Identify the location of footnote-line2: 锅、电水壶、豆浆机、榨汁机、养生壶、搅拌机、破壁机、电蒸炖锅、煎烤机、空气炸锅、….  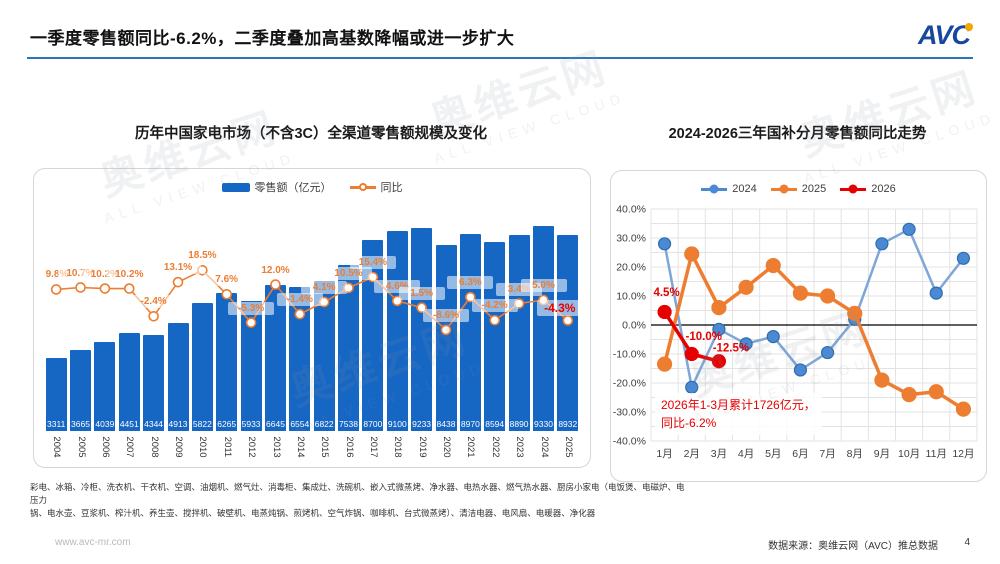
(313, 513).